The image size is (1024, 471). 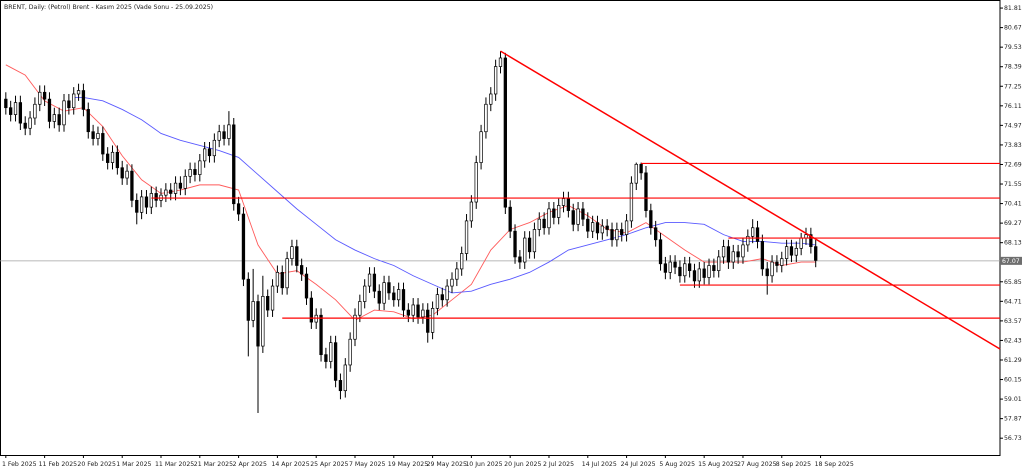 I want to click on x-tick-label: 25 Apr 2025, so click(x=329, y=464).